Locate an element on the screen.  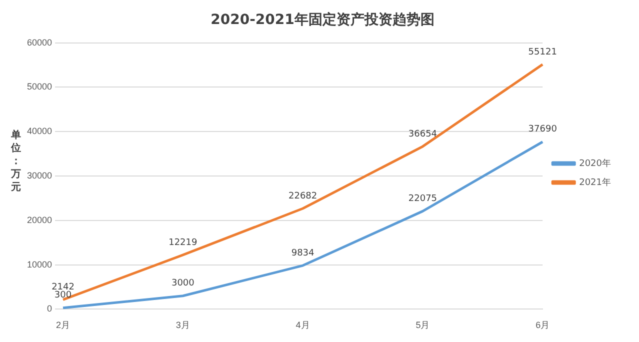
y-tick-label: 40000 is located at coordinates (39, 131).